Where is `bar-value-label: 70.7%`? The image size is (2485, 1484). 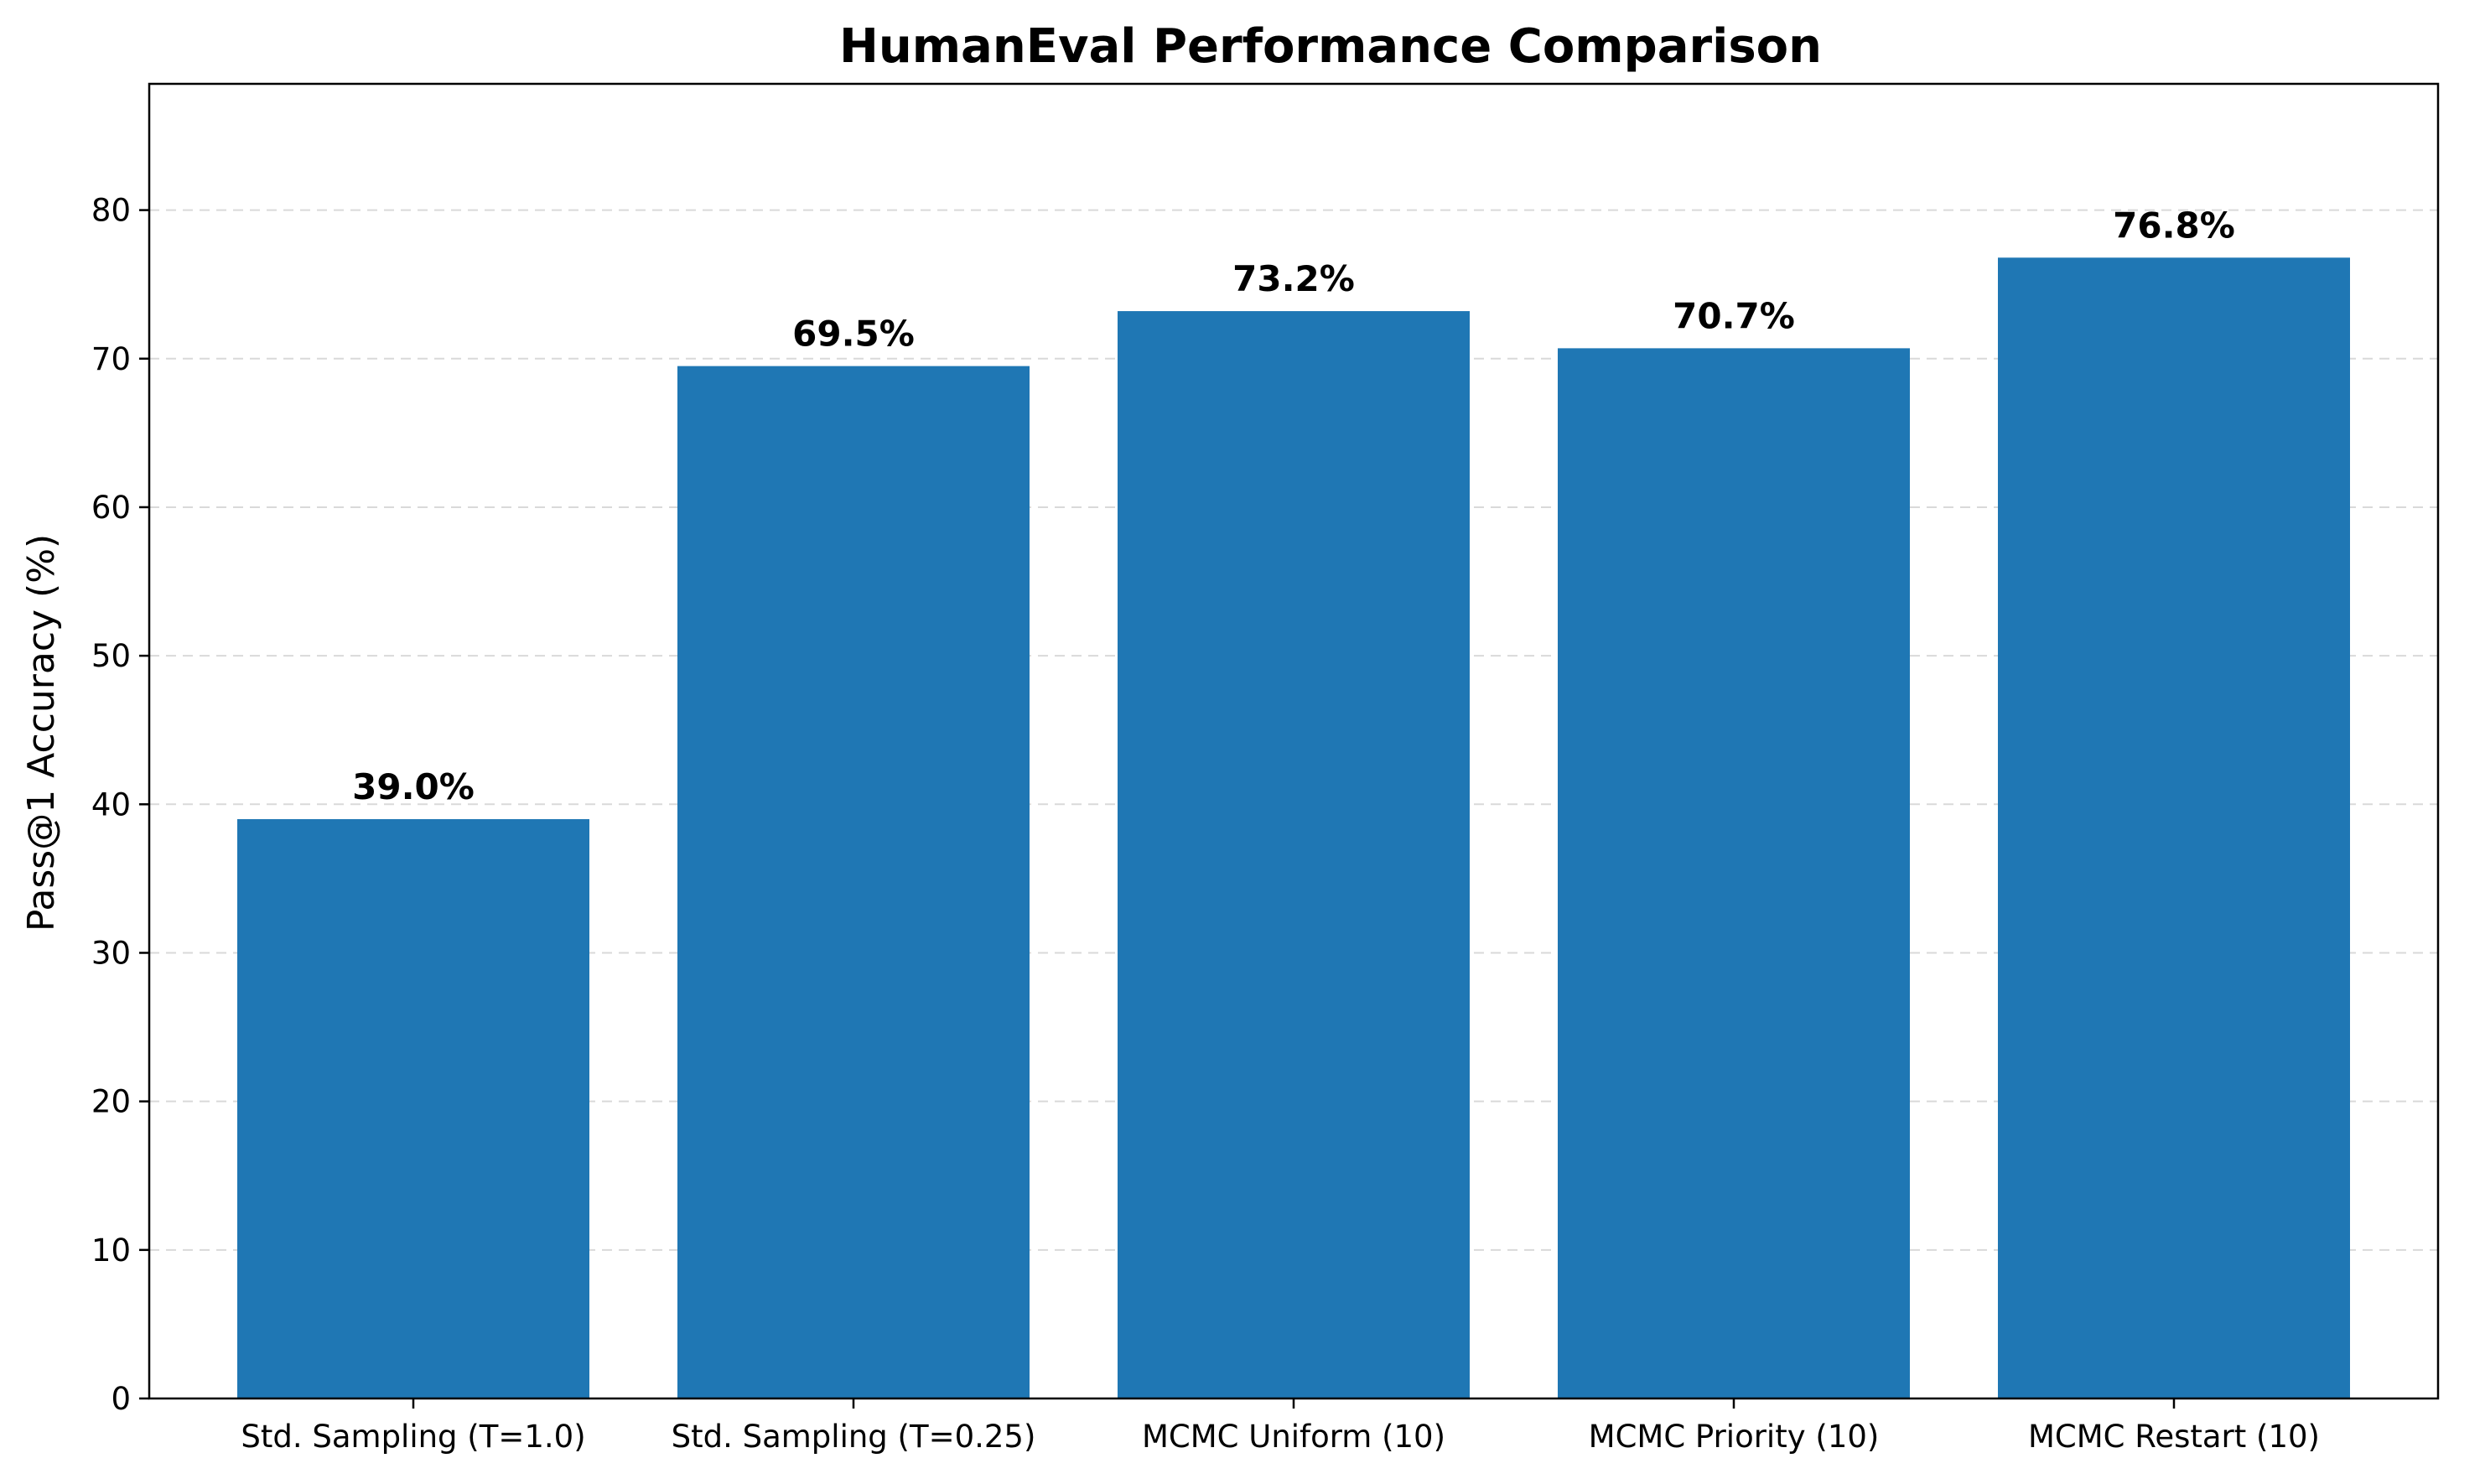
bar-value-label: 70.7% is located at coordinates (1734, 315).